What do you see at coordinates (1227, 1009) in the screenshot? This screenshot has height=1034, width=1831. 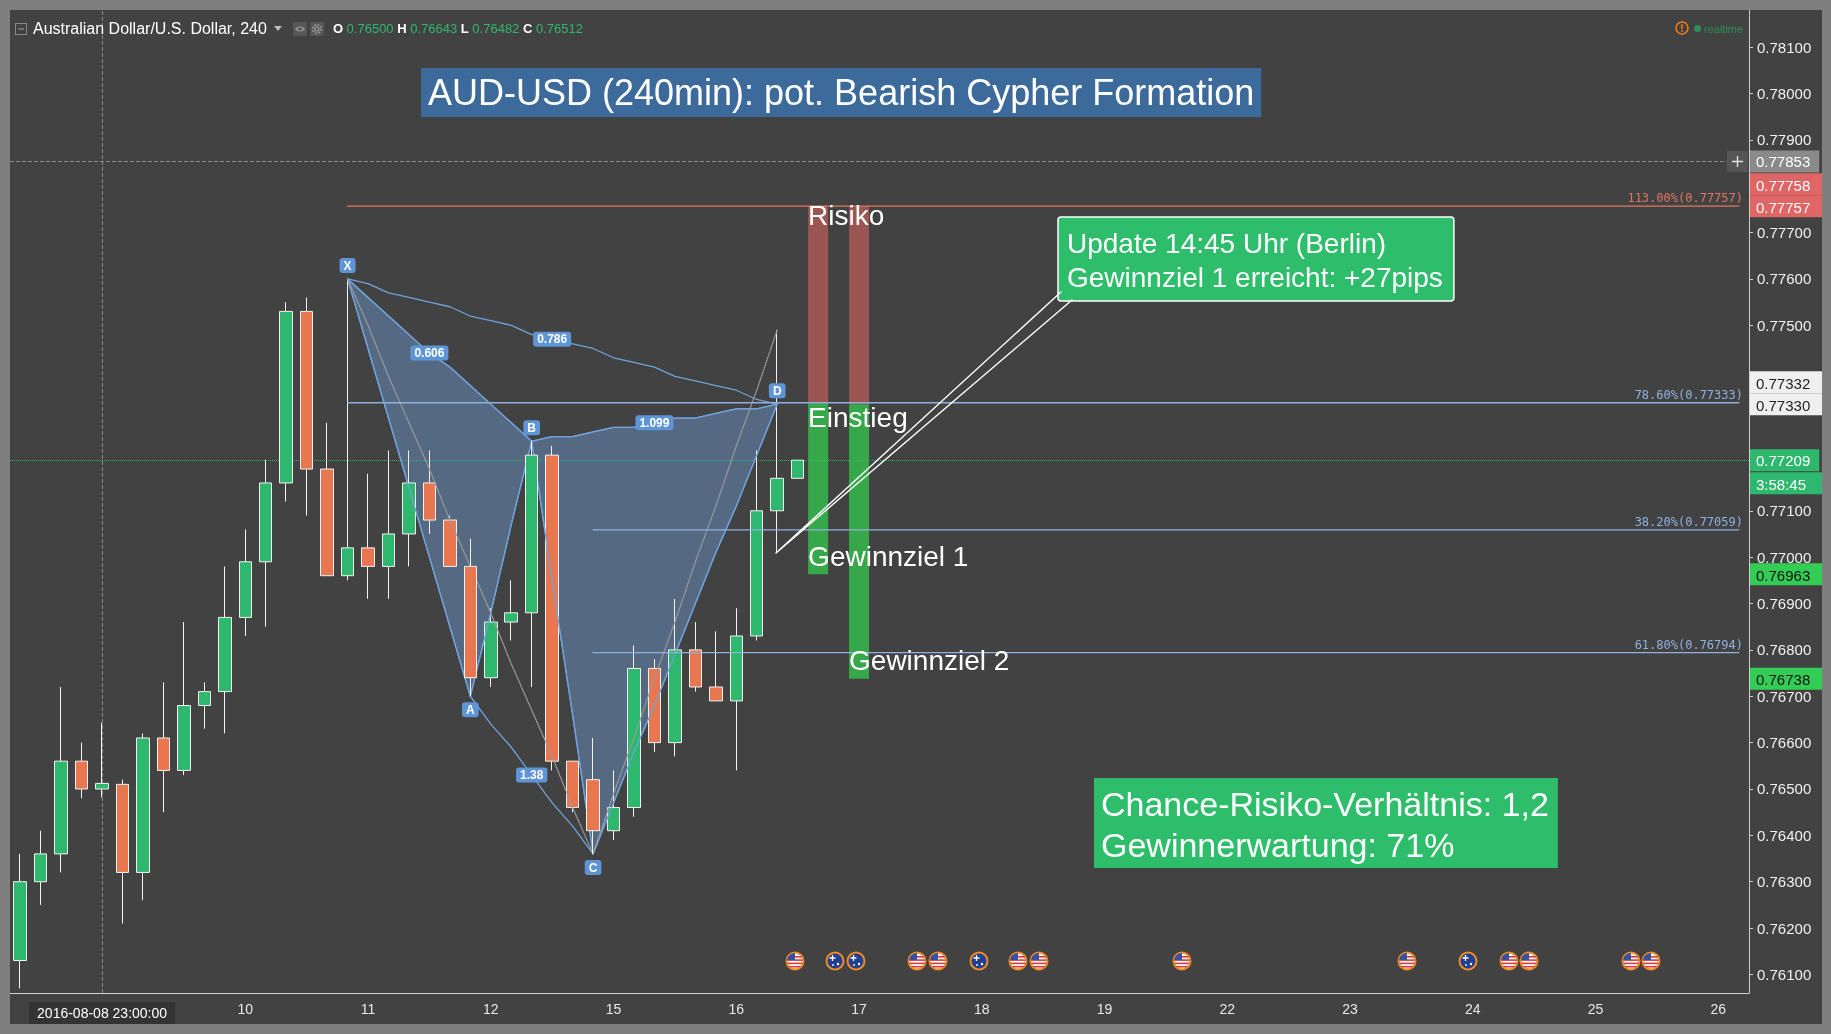 I see `x-tick-label: 22` at bounding box center [1227, 1009].